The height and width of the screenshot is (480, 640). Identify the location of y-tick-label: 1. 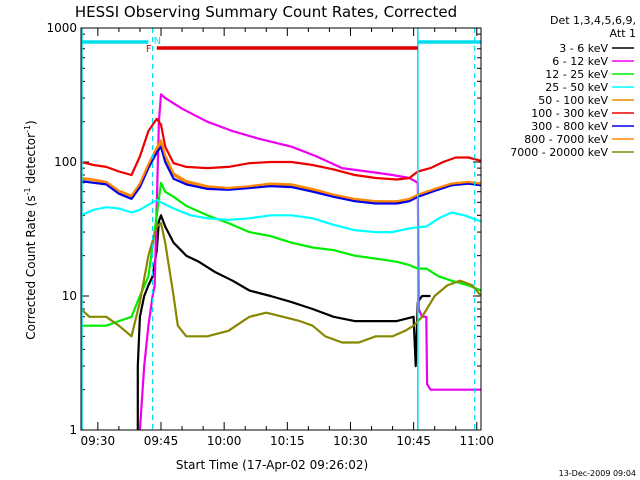
(73, 430).